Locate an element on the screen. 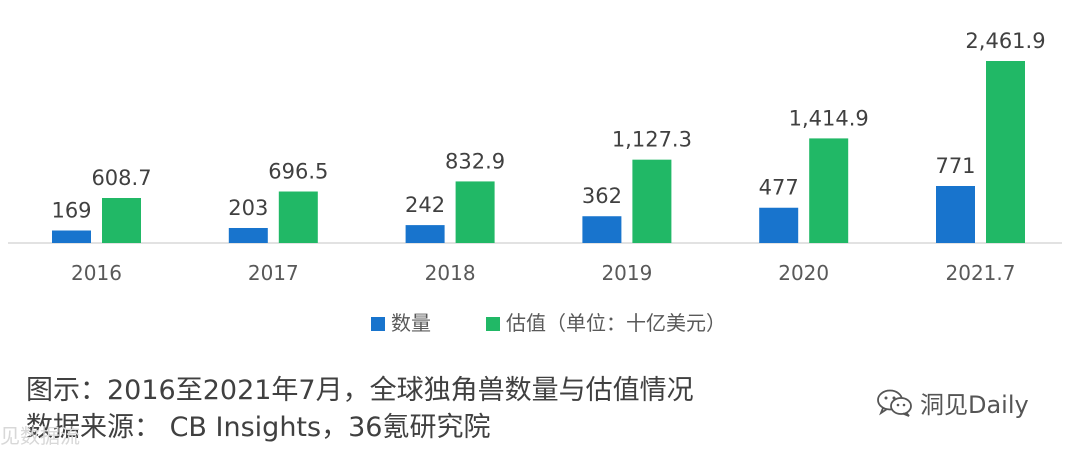  bar-valuation-2021.7 is located at coordinates (1005, 152).